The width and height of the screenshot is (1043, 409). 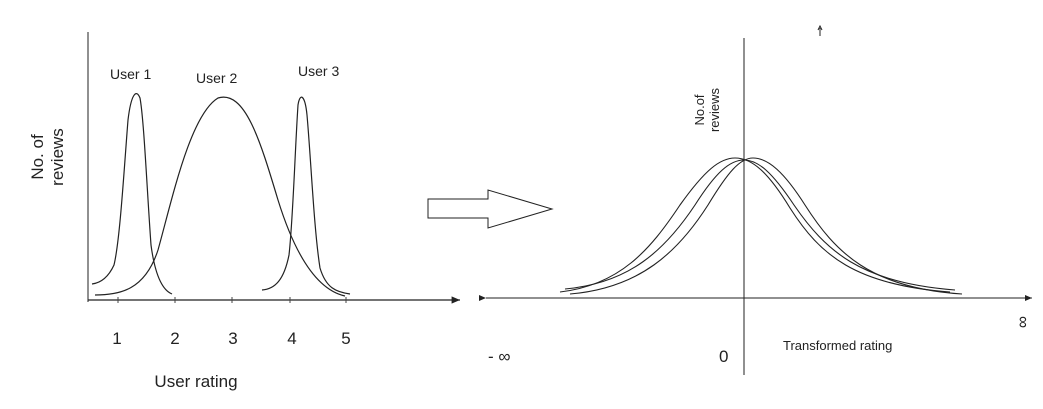 I want to click on origin-label: 0, so click(x=723, y=356).